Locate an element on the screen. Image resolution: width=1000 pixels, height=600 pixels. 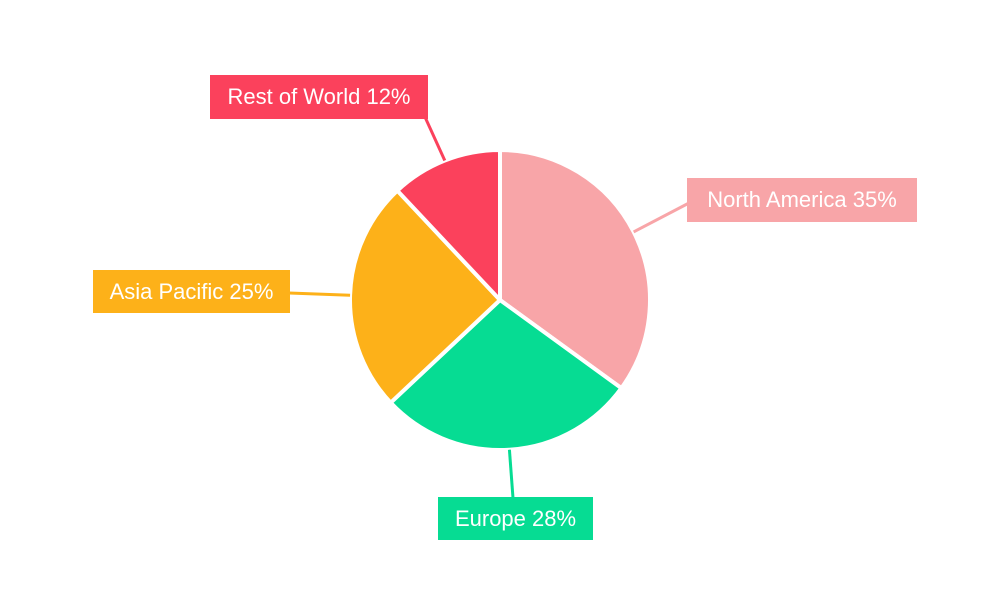
slice-label-europe: Europe 28% is located at coordinates (515, 518).